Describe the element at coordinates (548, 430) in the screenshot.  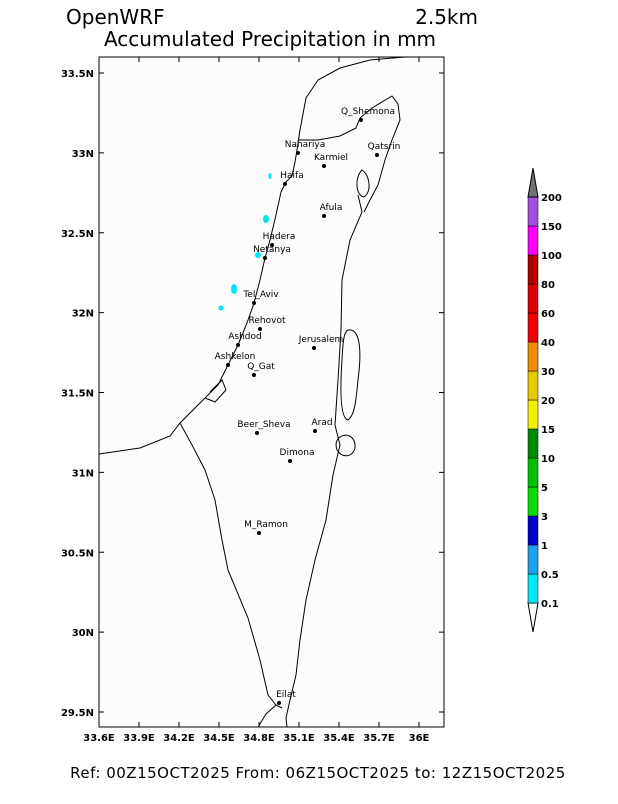
I see `colorbar-label: 15` at that location.